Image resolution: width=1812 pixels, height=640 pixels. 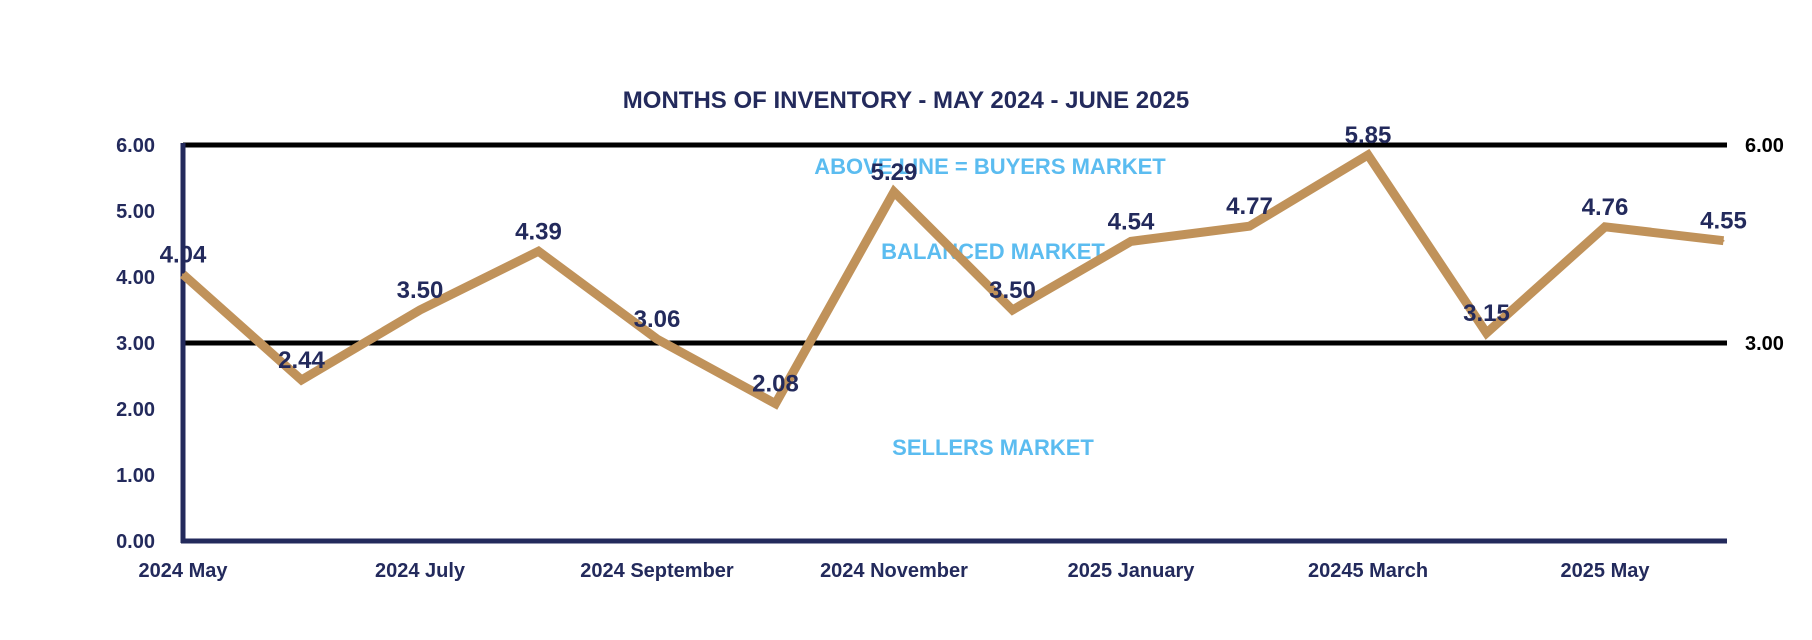 What do you see at coordinates (1132, 571) in the screenshot?
I see `x-tick-label: 2025 January` at bounding box center [1132, 571].